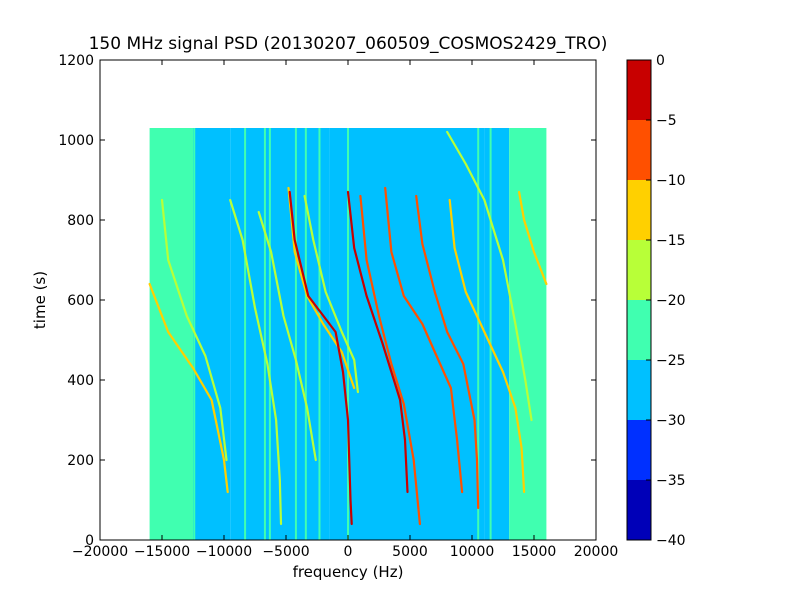  What do you see at coordinates (410, 552) in the screenshot?
I see `x-tick-label: 5000` at bounding box center [410, 552].